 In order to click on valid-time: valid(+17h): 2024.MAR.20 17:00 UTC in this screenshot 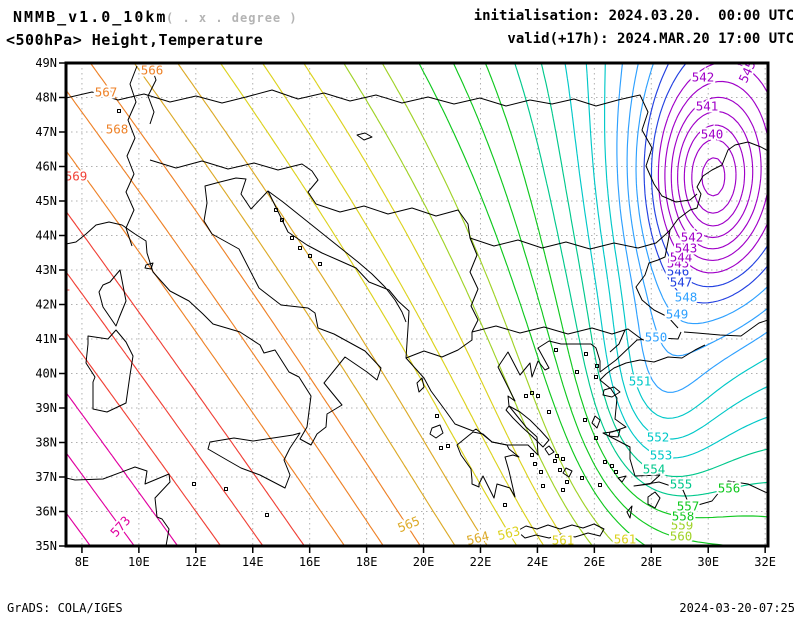, I will do `click(650, 39)`.